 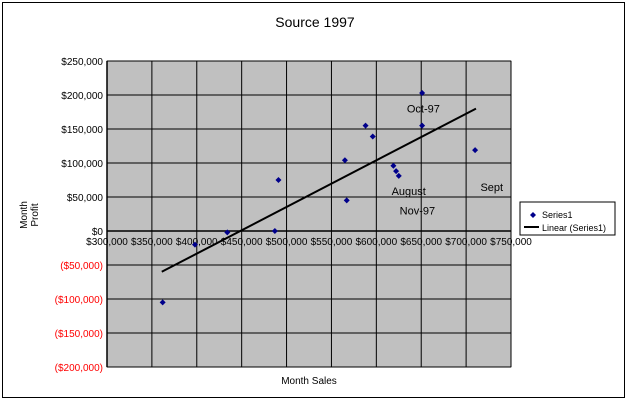 What do you see at coordinates (79, 334) in the screenshot?
I see `y-tick-label: ($150,000)` at bounding box center [79, 334].